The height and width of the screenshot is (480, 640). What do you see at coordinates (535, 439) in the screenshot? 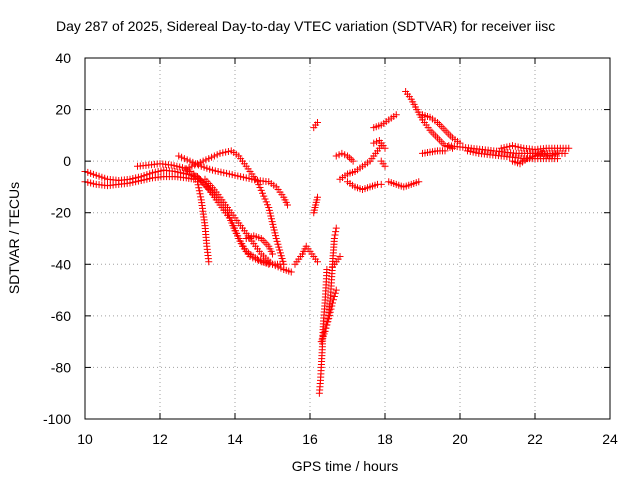
I see `x-tick-label: 22` at bounding box center [535, 439].